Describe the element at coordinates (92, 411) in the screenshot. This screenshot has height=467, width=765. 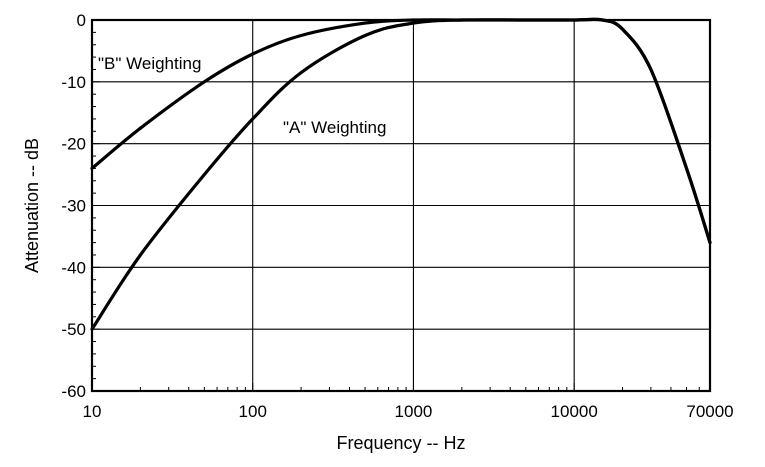
I see `x-tick-label: 10` at that location.